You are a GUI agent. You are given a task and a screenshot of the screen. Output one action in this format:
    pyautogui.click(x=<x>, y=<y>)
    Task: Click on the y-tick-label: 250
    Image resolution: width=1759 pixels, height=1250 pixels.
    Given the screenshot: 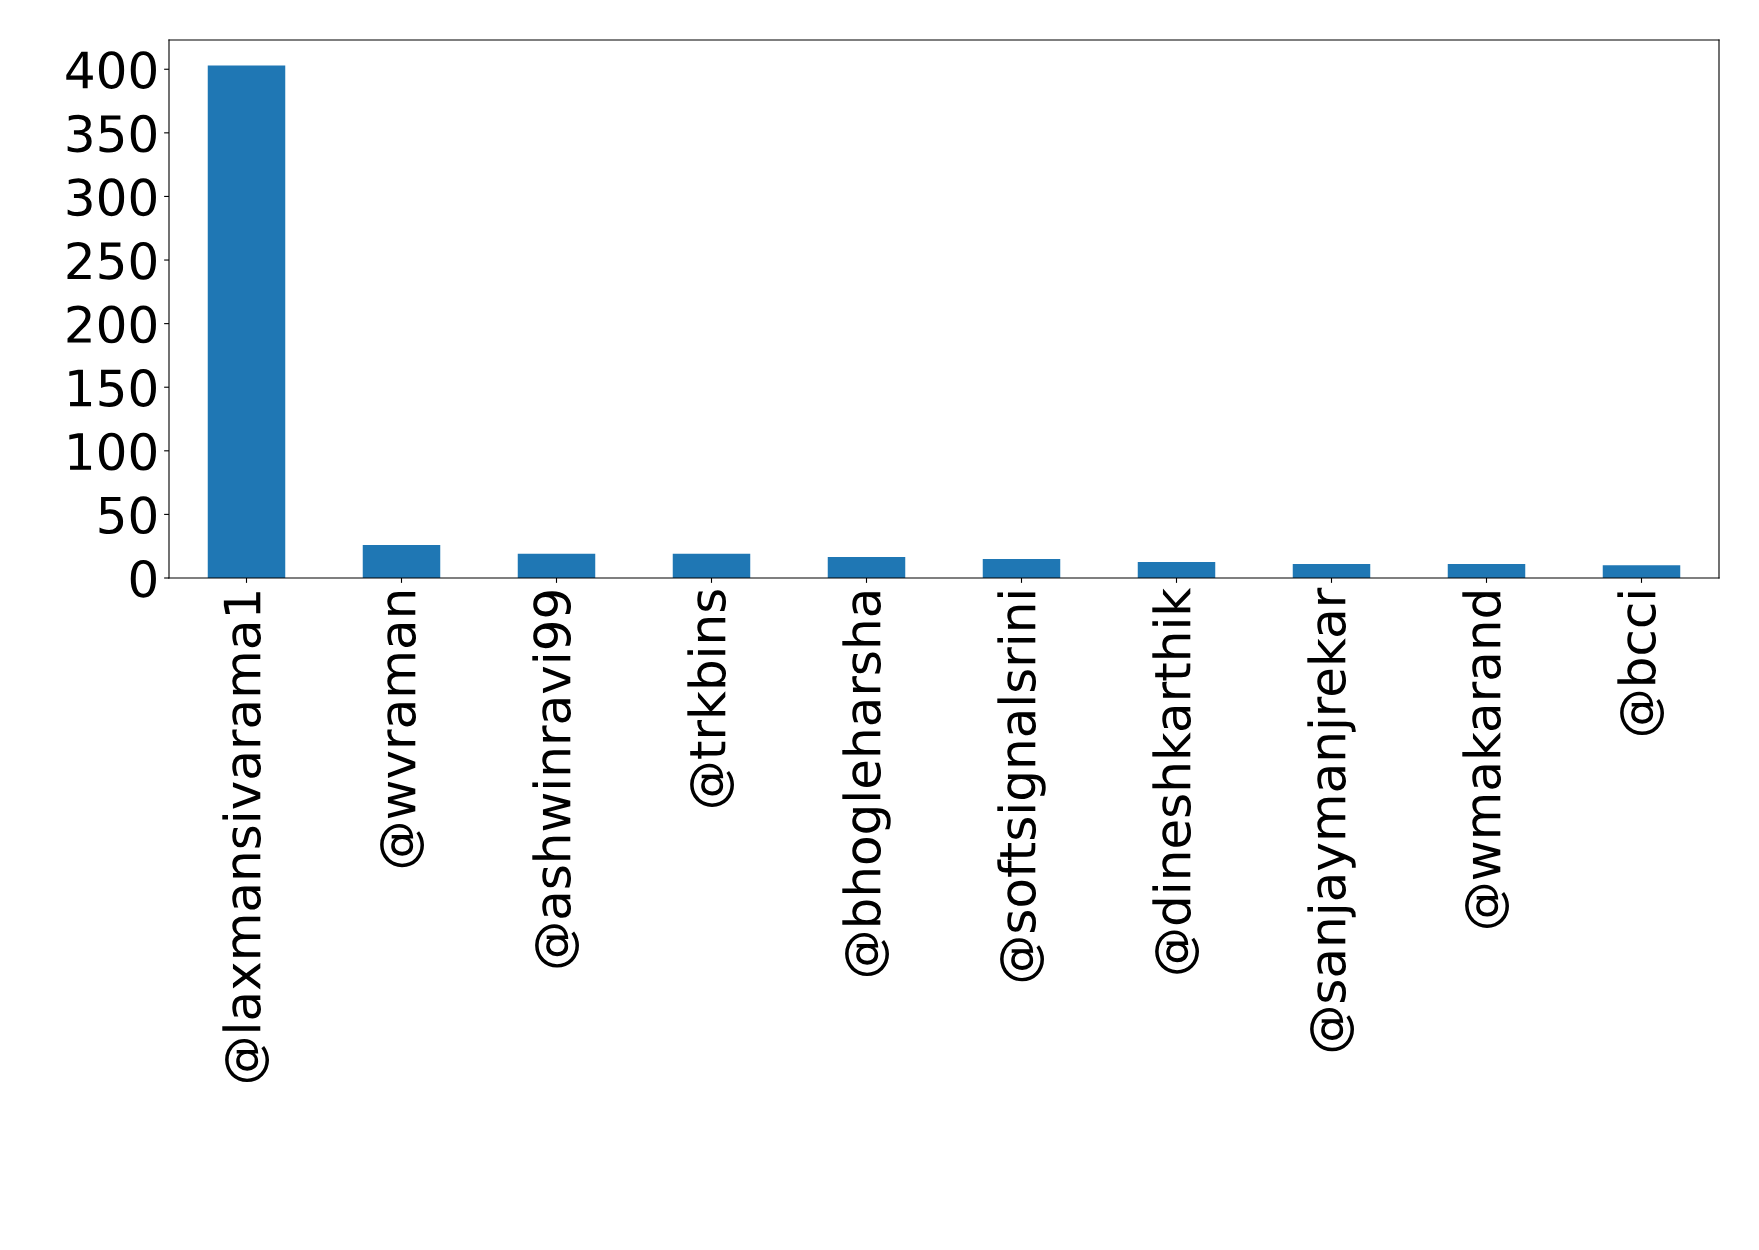 What is the action you would take?
    pyautogui.click(x=111, y=260)
    